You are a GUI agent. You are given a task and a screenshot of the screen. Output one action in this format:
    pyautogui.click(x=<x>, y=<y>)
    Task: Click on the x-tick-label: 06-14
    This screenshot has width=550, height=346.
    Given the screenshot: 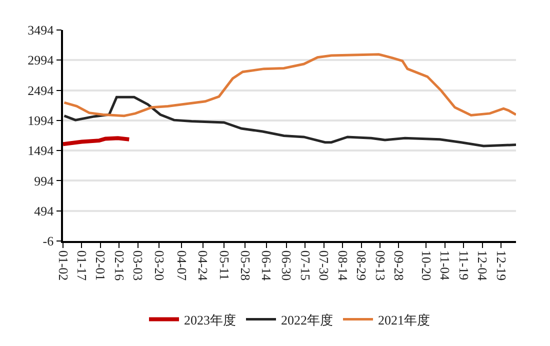 What is the action you would take?
    pyautogui.click(x=266, y=266)
    